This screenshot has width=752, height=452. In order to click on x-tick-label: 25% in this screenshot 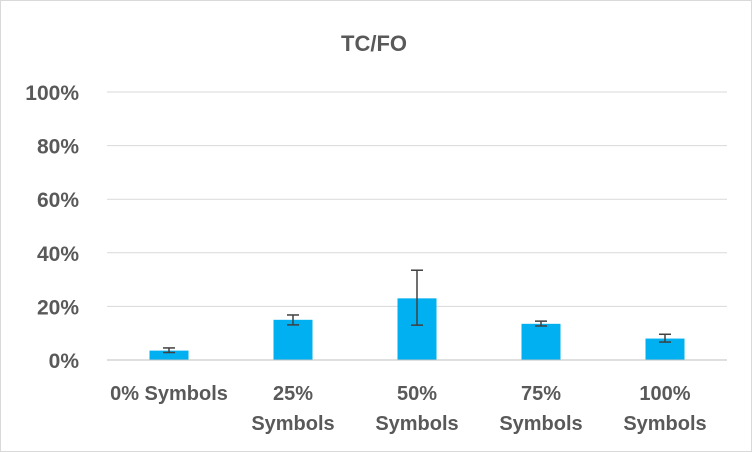, I will do `click(293, 394)`.